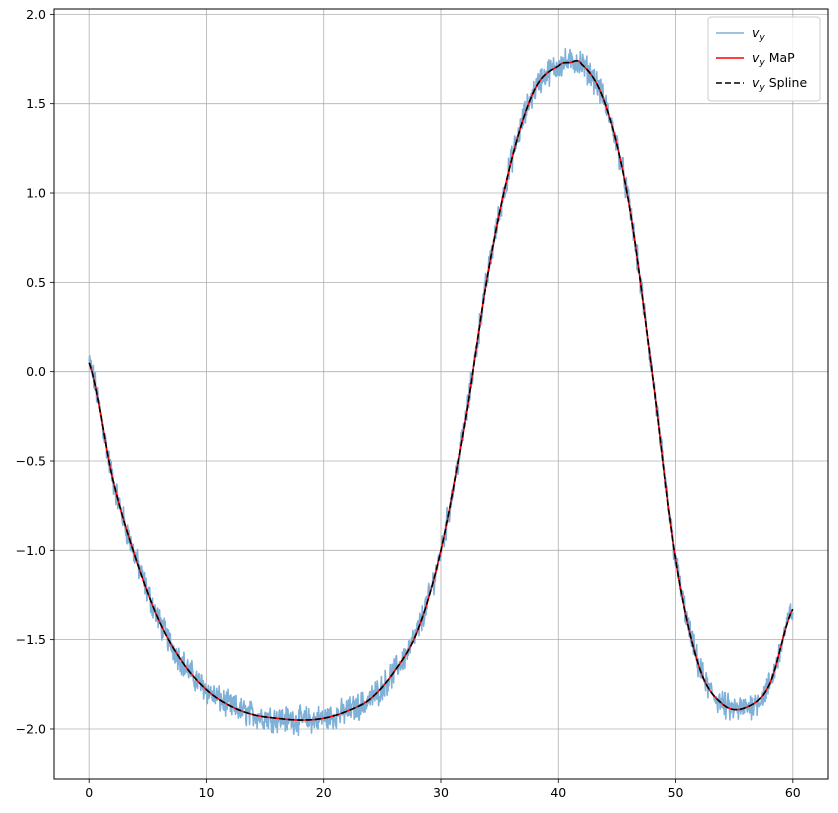  What do you see at coordinates (36, 282) in the screenshot?
I see `y-tick-label: 0.5` at bounding box center [36, 282].